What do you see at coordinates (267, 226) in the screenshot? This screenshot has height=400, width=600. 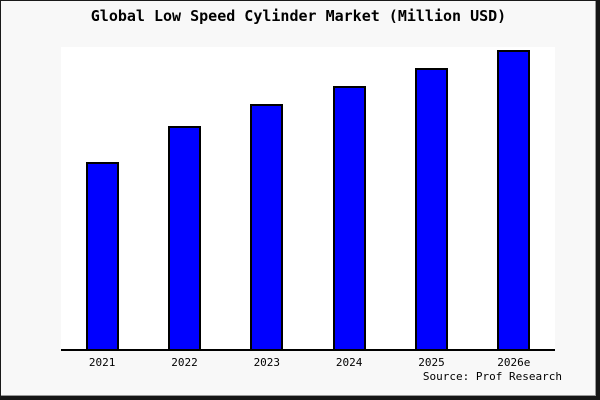 I see `bar-2023` at bounding box center [267, 226].